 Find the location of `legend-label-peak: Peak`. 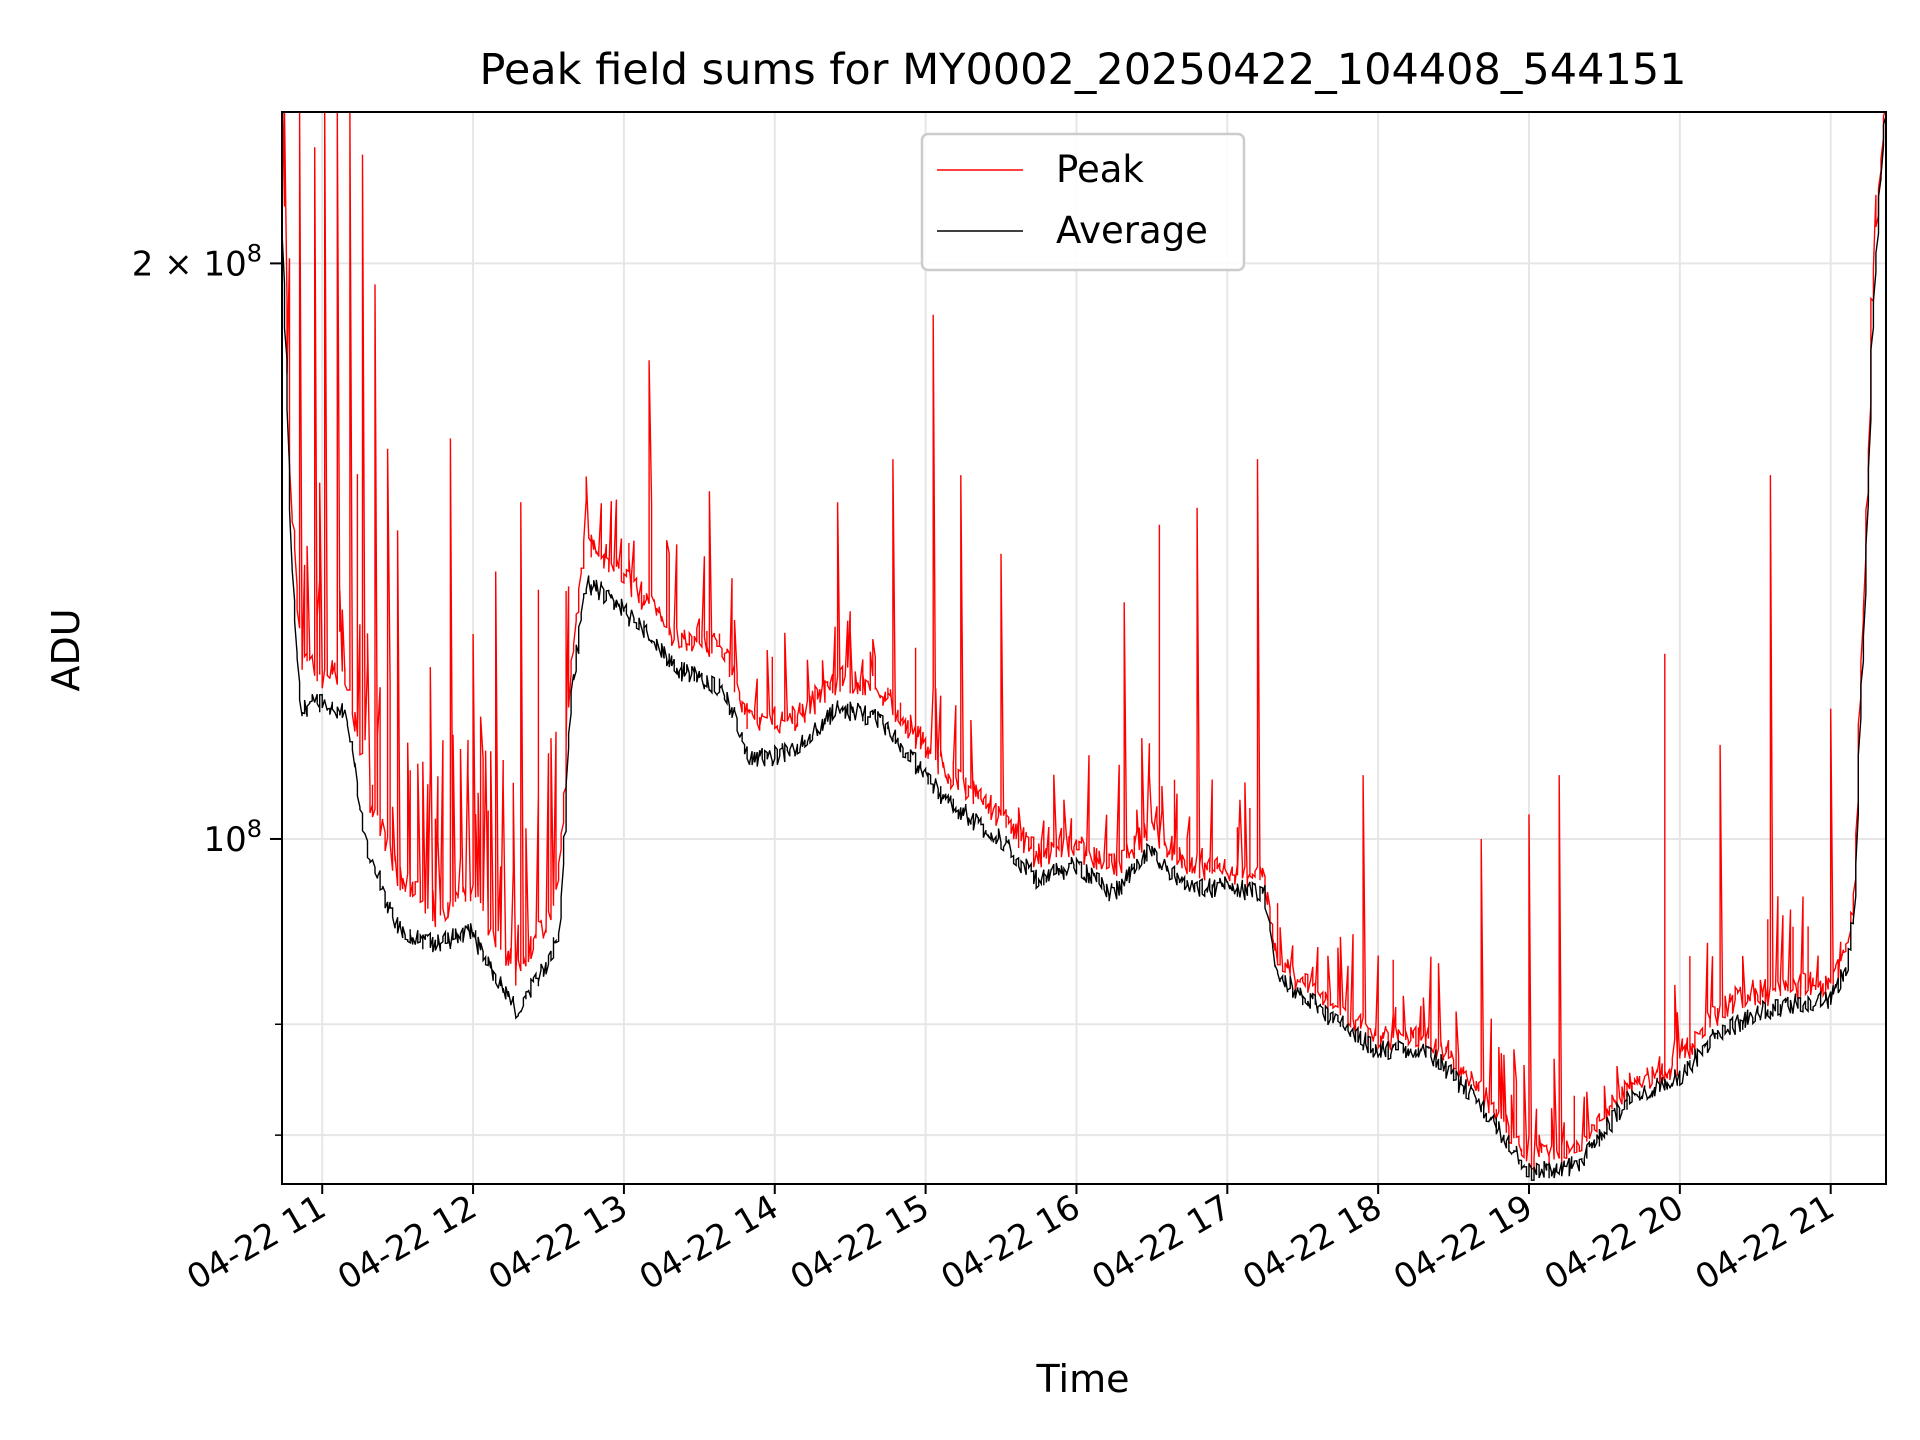

legend-label-peak: Peak is located at coordinates (1100, 169).